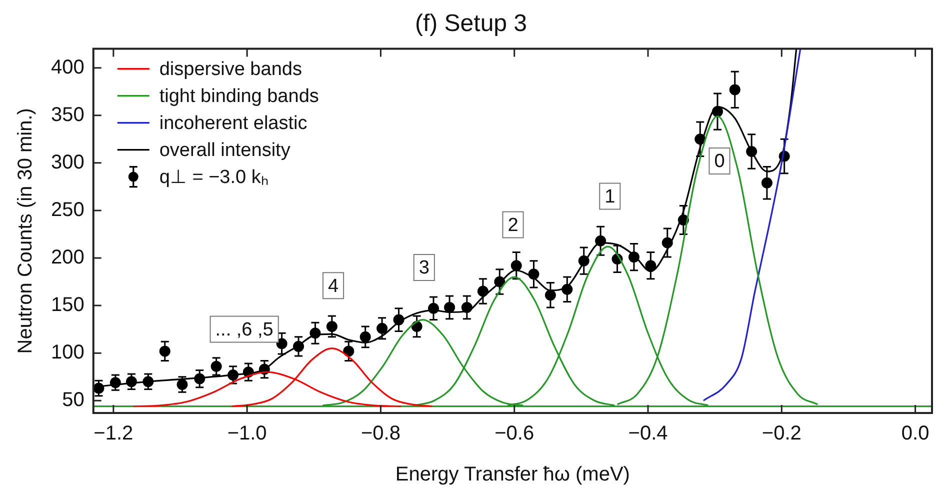  What do you see at coordinates (512, 475) in the screenshot?
I see `x-axis-title: Energy Transfer ħω (meV)` at bounding box center [512, 475].